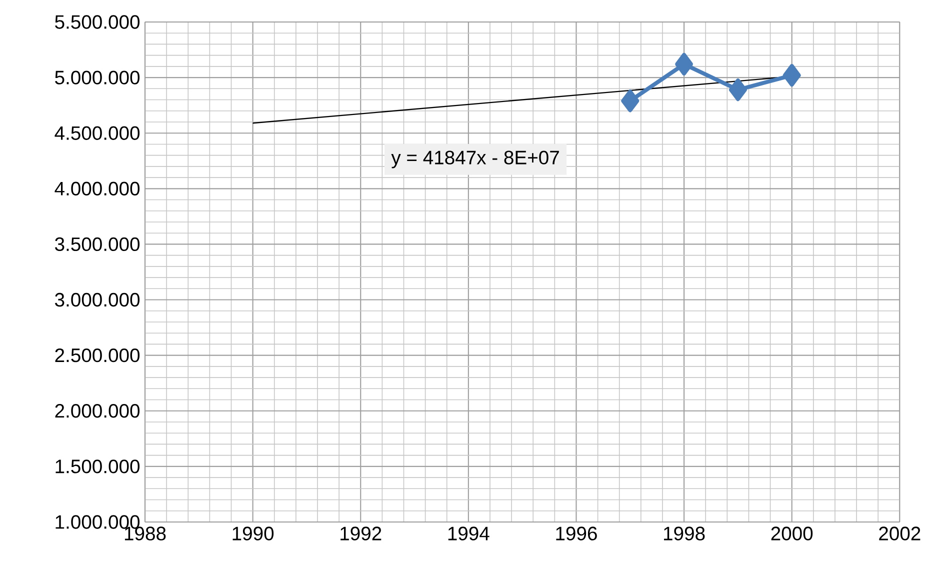  I want to click on x-tick-label: 1998, so click(684, 533).